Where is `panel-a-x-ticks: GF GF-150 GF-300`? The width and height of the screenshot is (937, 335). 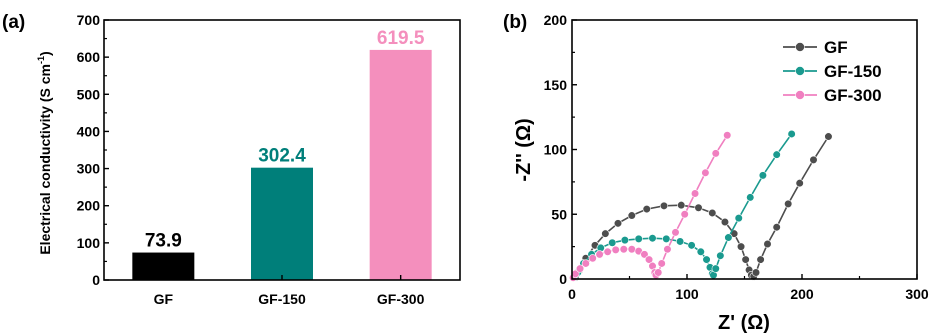
panel-a-x-ticks: GF GF-150 GF-300 is located at coordinates (289, 291).